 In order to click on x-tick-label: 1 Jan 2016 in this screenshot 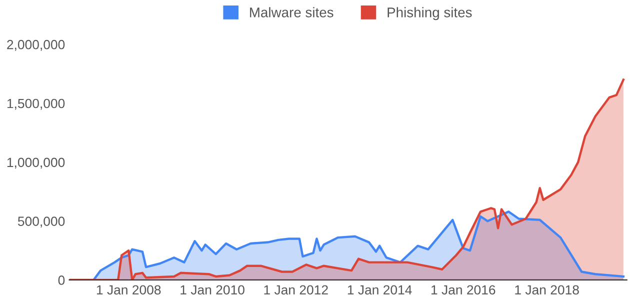, I will do `click(463, 290)`.